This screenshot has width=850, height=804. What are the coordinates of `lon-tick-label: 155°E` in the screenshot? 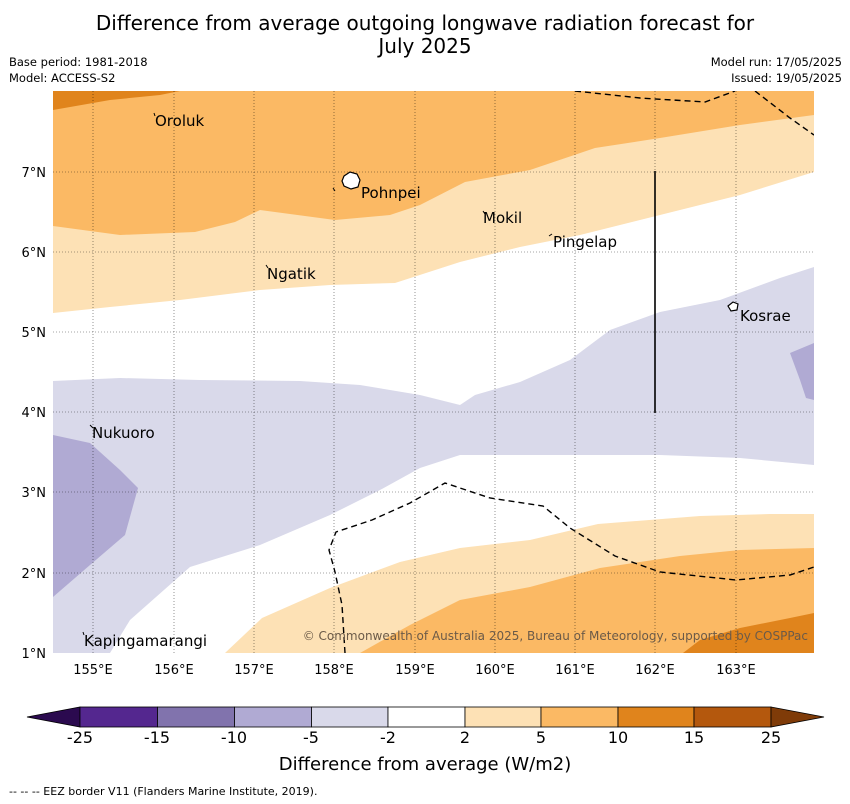 It's located at (93, 670).